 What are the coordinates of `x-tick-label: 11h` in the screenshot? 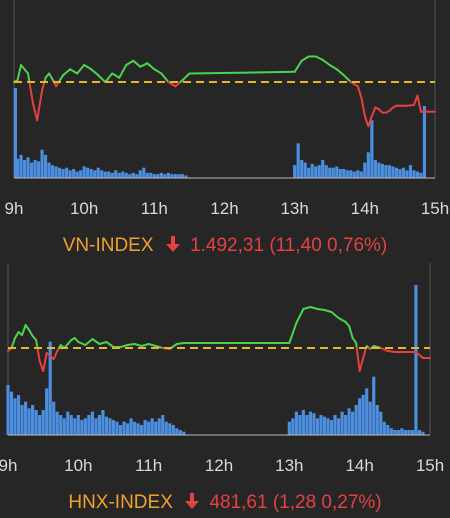 It's located at (154, 208).